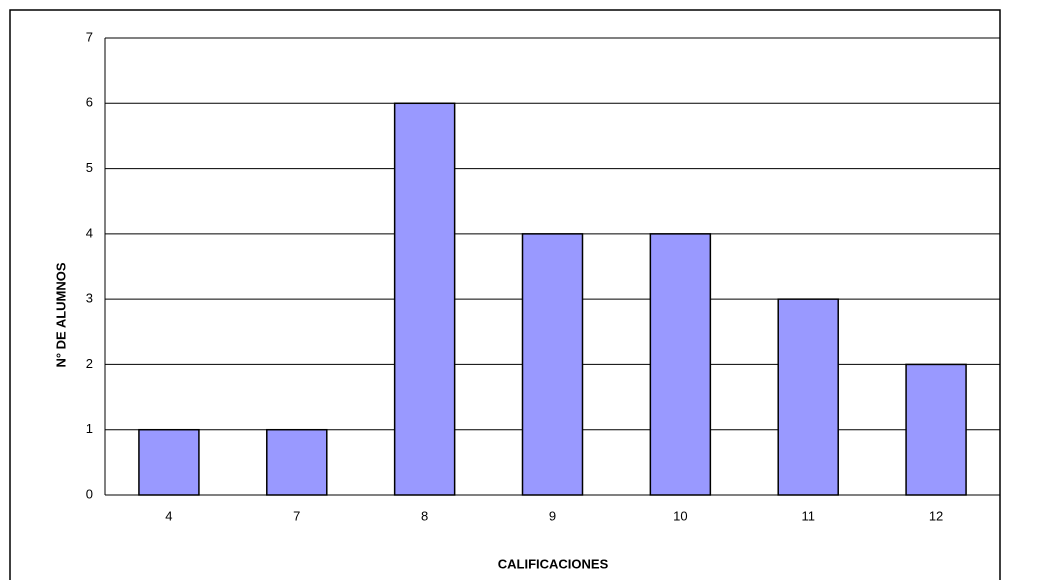 This screenshot has height=580, width=1037. Describe the element at coordinates (552, 515) in the screenshot. I see `x-tick-label: 9` at that location.